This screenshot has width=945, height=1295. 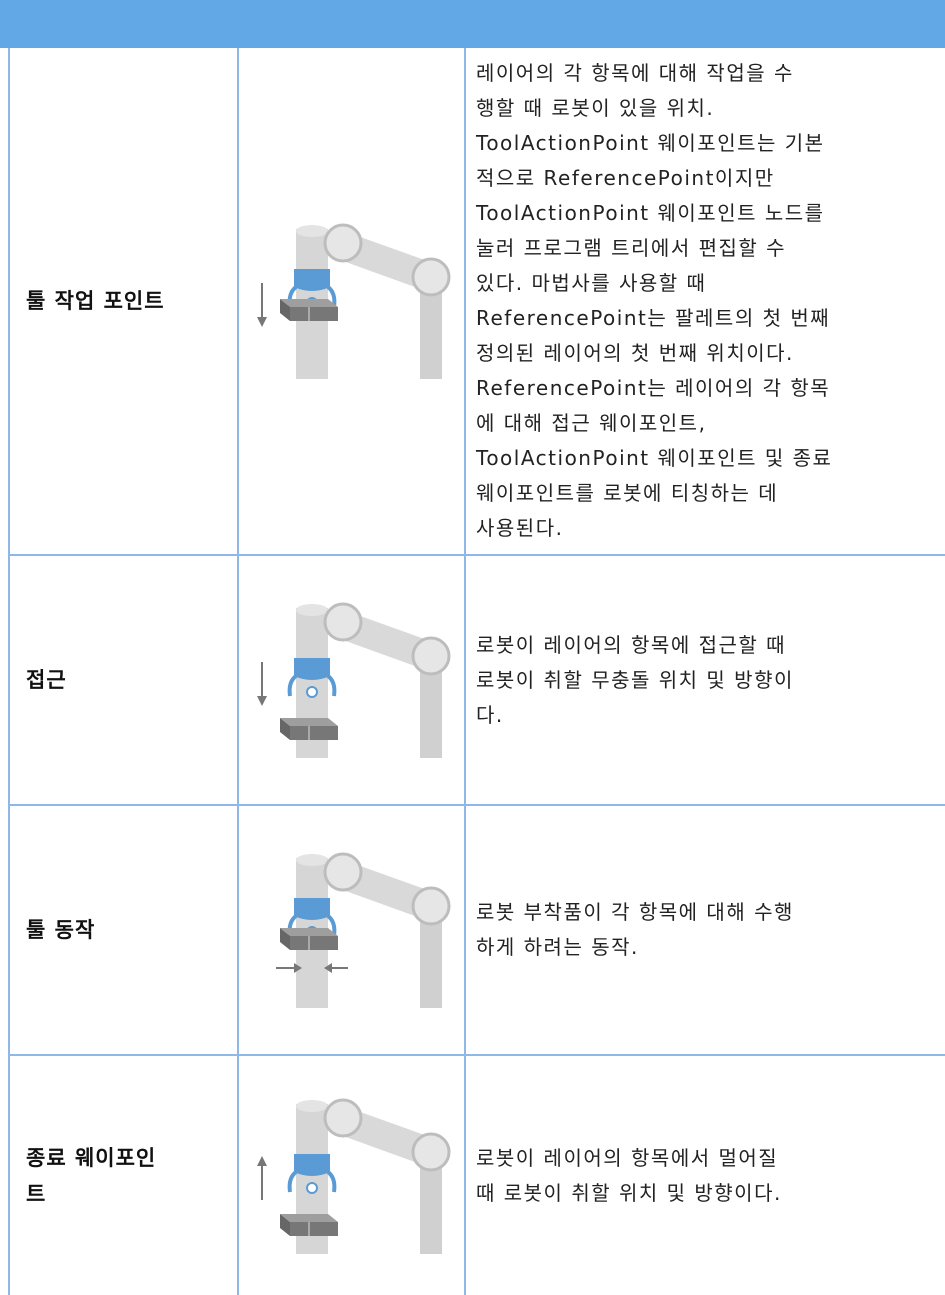 What do you see at coordinates (95, 301) in the screenshot?
I see `term-text: 툴 작업 포인트` at bounding box center [95, 301].